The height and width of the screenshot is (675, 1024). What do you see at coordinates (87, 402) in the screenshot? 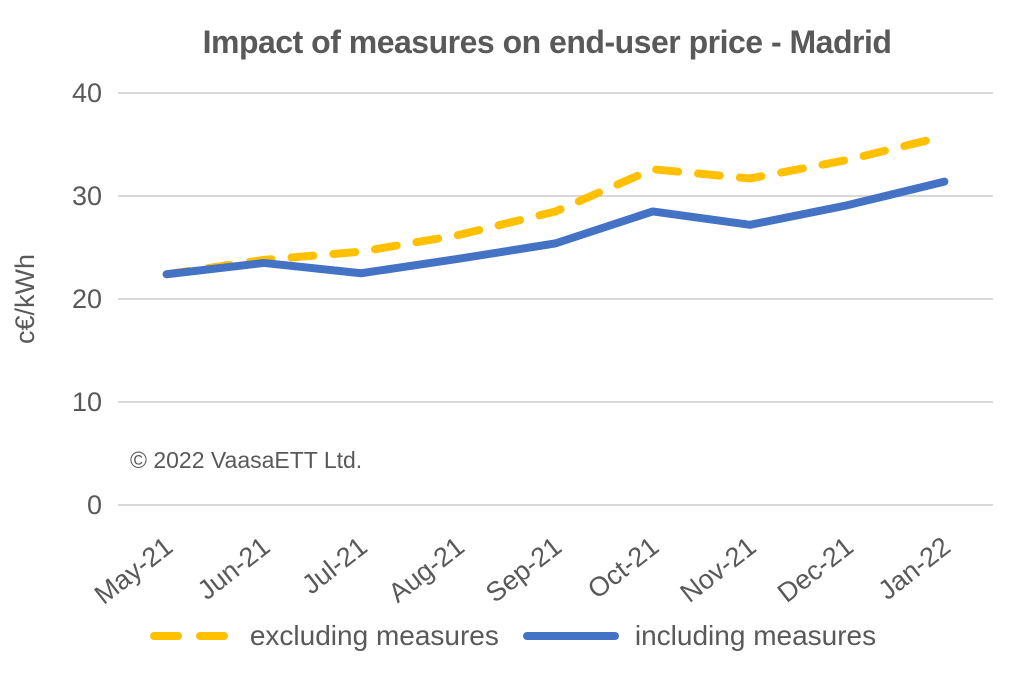
I see `y-tick-label: 10` at bounding box center [87, 402].